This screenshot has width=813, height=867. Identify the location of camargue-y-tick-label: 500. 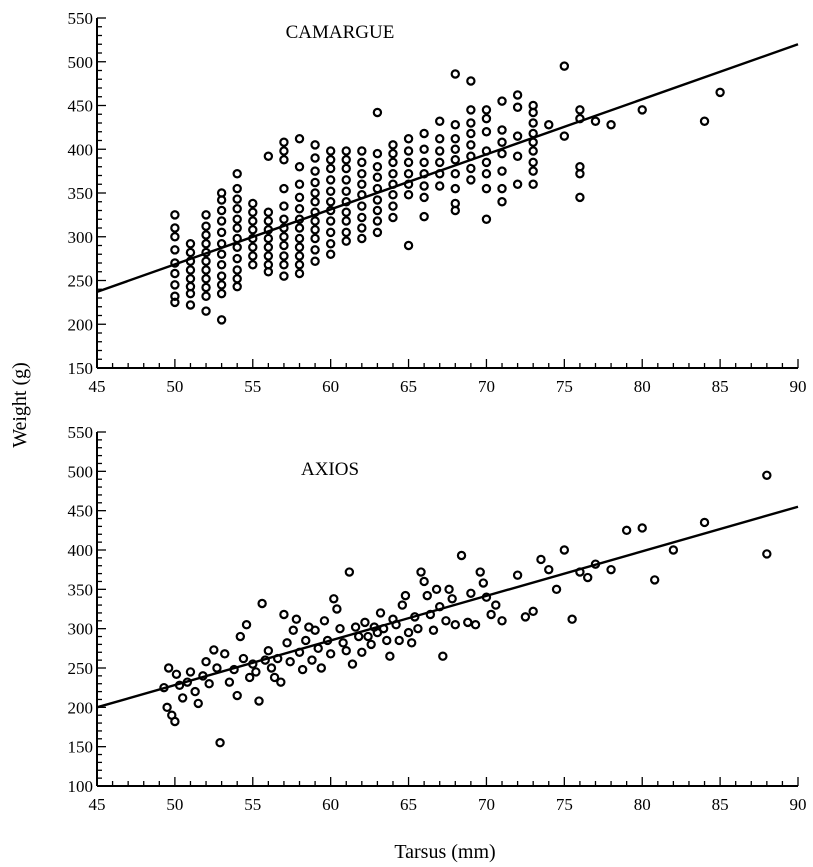
(81, 62).